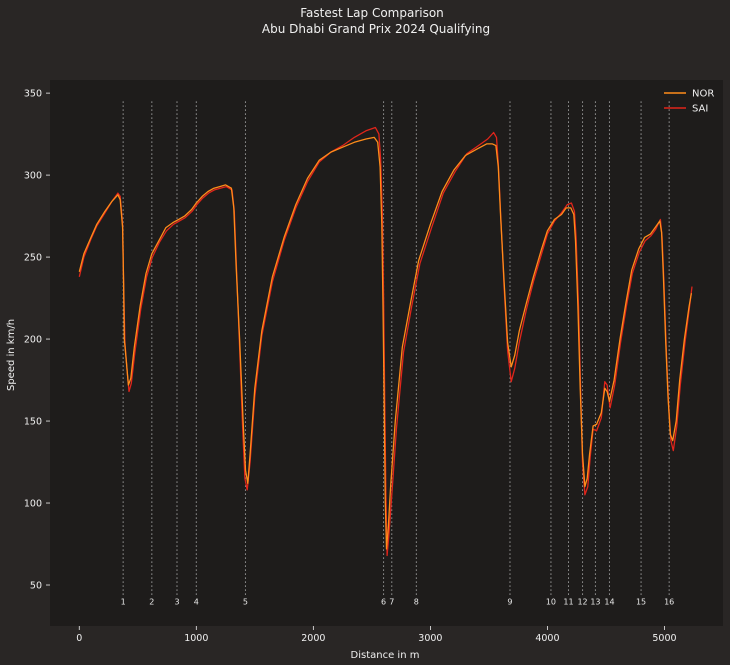  What do you see at coordinates (376, 635) in the screenshot?
I see `x-axis-ticks: 0 1000 2000 3000 4000 5000` at bounding box center [376, 635].